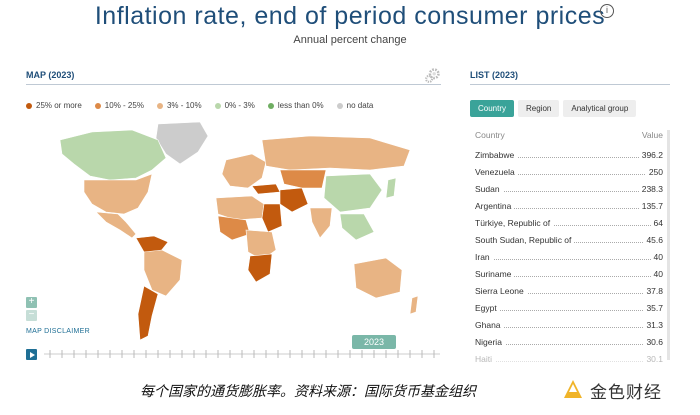 The height and width of the screenshot is (415, 700). I want to click on map-region-turkey, so click(266, 189).